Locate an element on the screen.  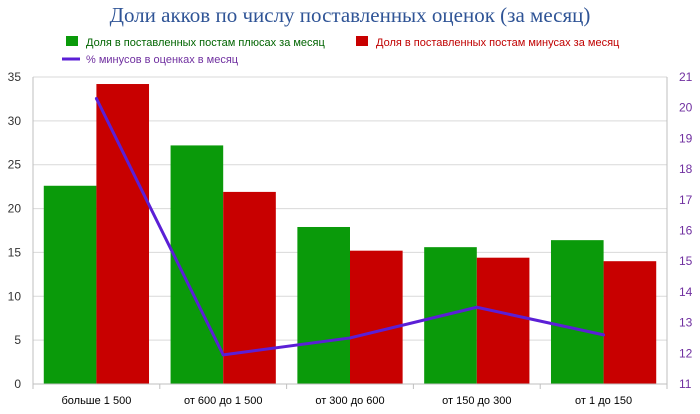
y-tick-label: 0 is located at coordinates (17, 384).